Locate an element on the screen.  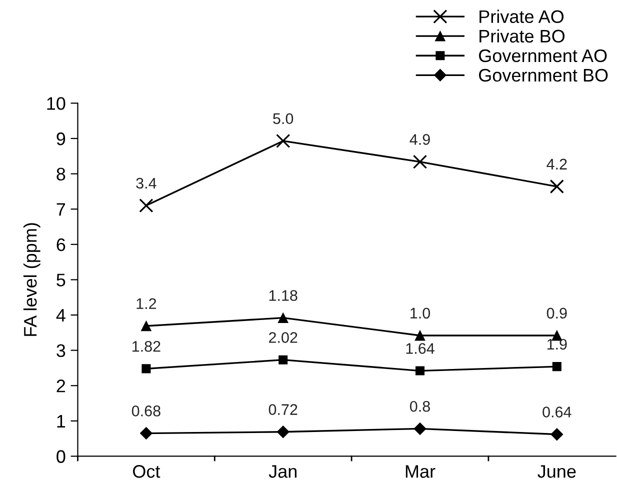
y-tick-label: 3 is located at coordinates (61, 351).